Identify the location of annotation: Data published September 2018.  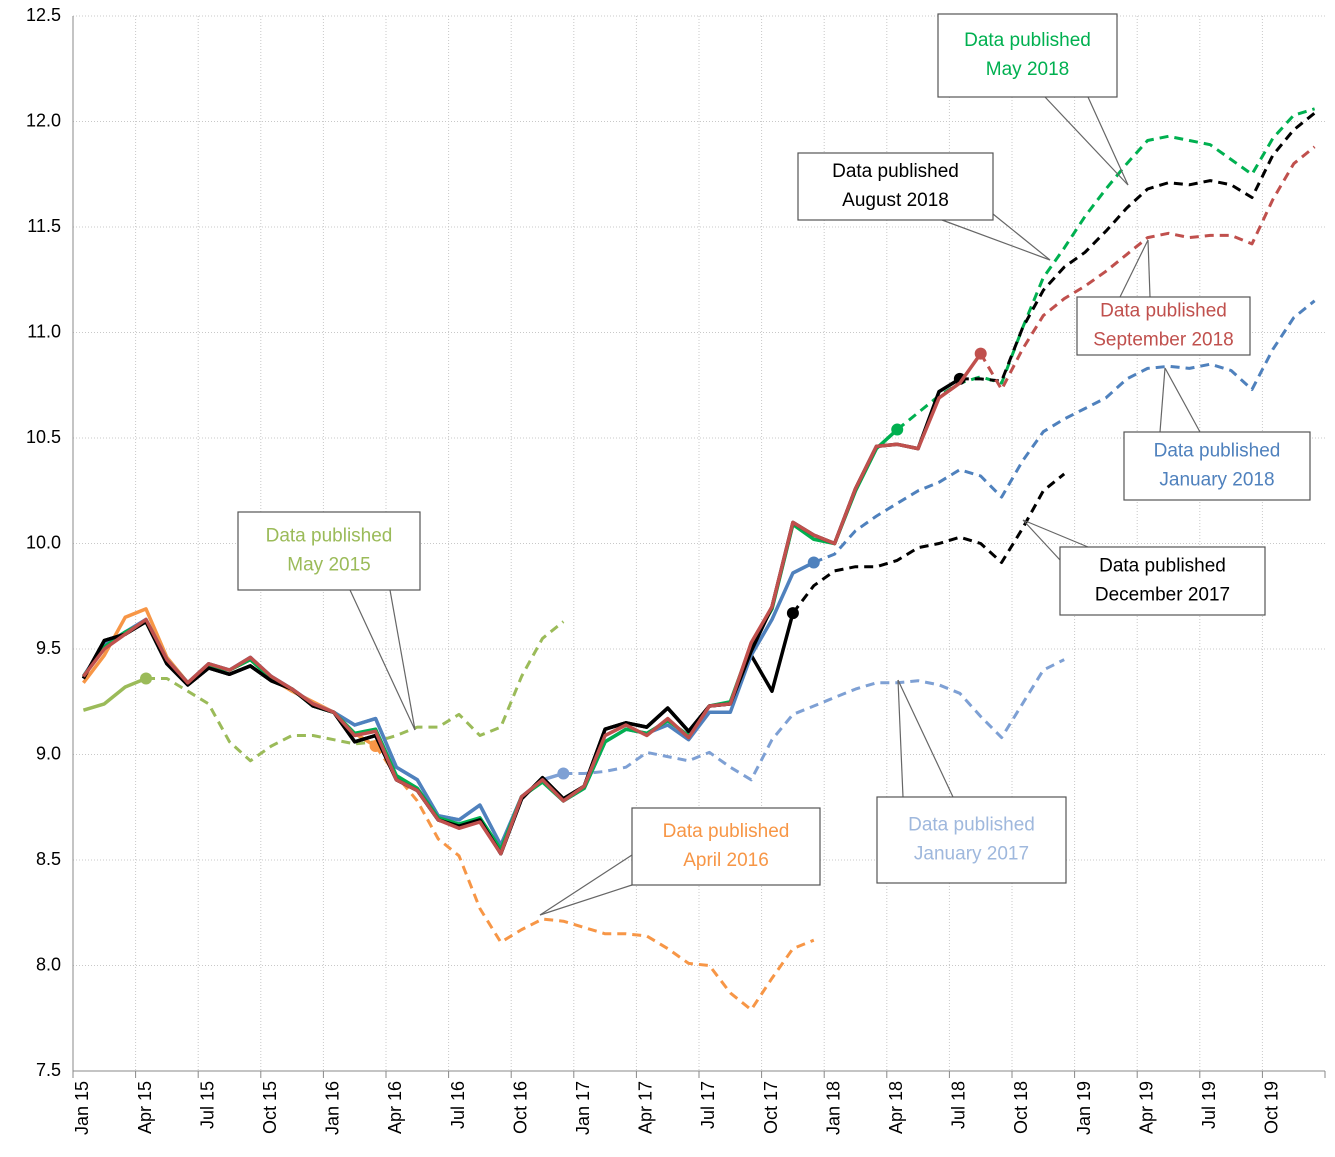
(1163, 297).